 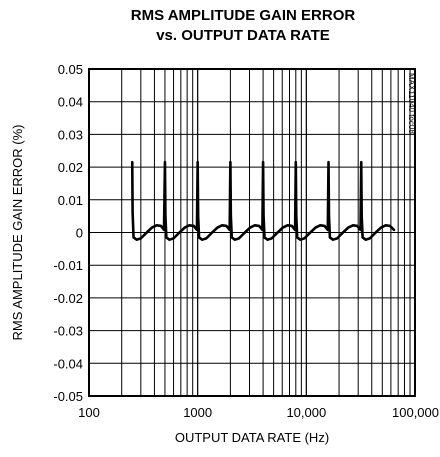 What do you see at coordinates (79, 233) in the screenshot?
I see `y-tick-label: 0` at bounding box center [79, 233].